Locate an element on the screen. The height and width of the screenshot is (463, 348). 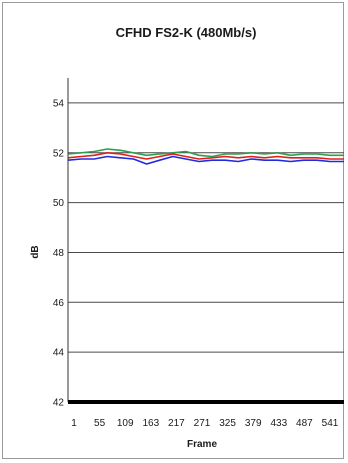
y-axis-label: dB is located at coordinates (35, 251).